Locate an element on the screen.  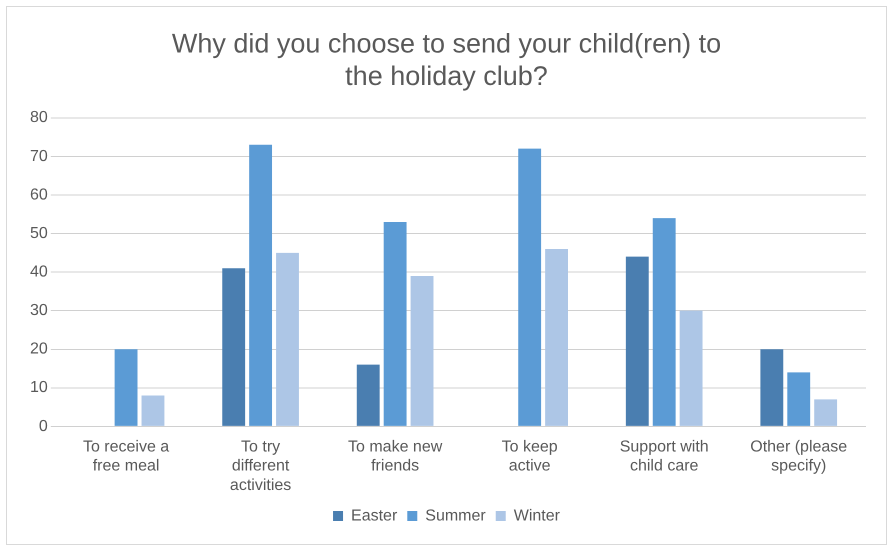
y-tick-label: 80 is located at coordinates (39, 117).